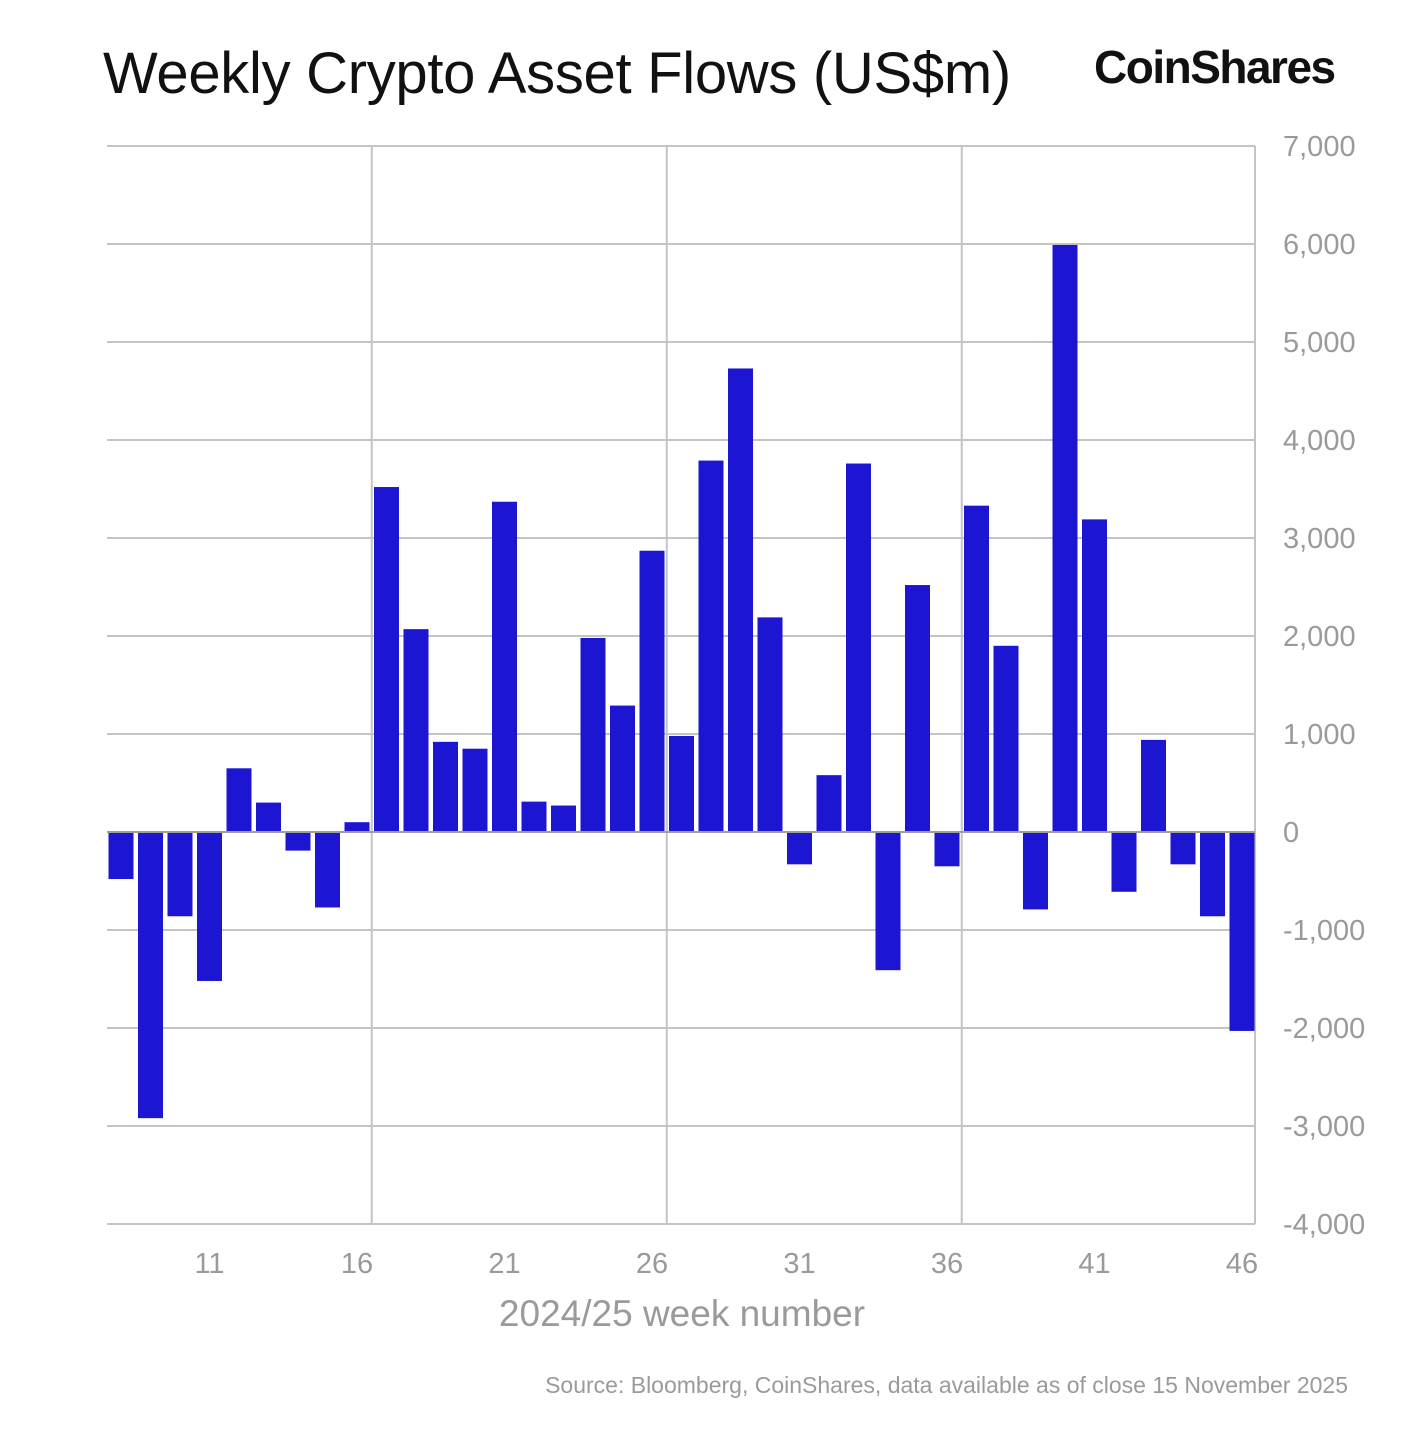 The width and height of the screenshot is (1428, 1452). Describe the element at coordinates (682, 1313) in the screenshot. I see `x-axis-title: 2024/25 week number` at that location.